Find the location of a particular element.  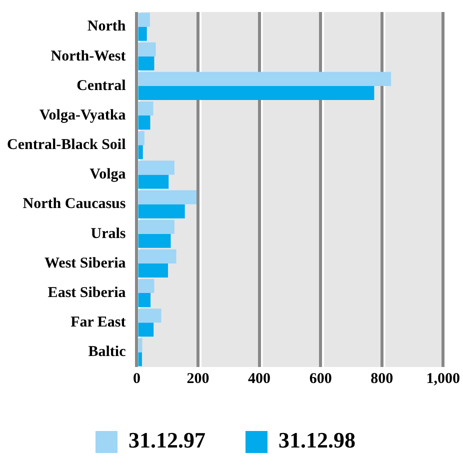

y-tick-label: Urals is located at coordinates (108, 234).